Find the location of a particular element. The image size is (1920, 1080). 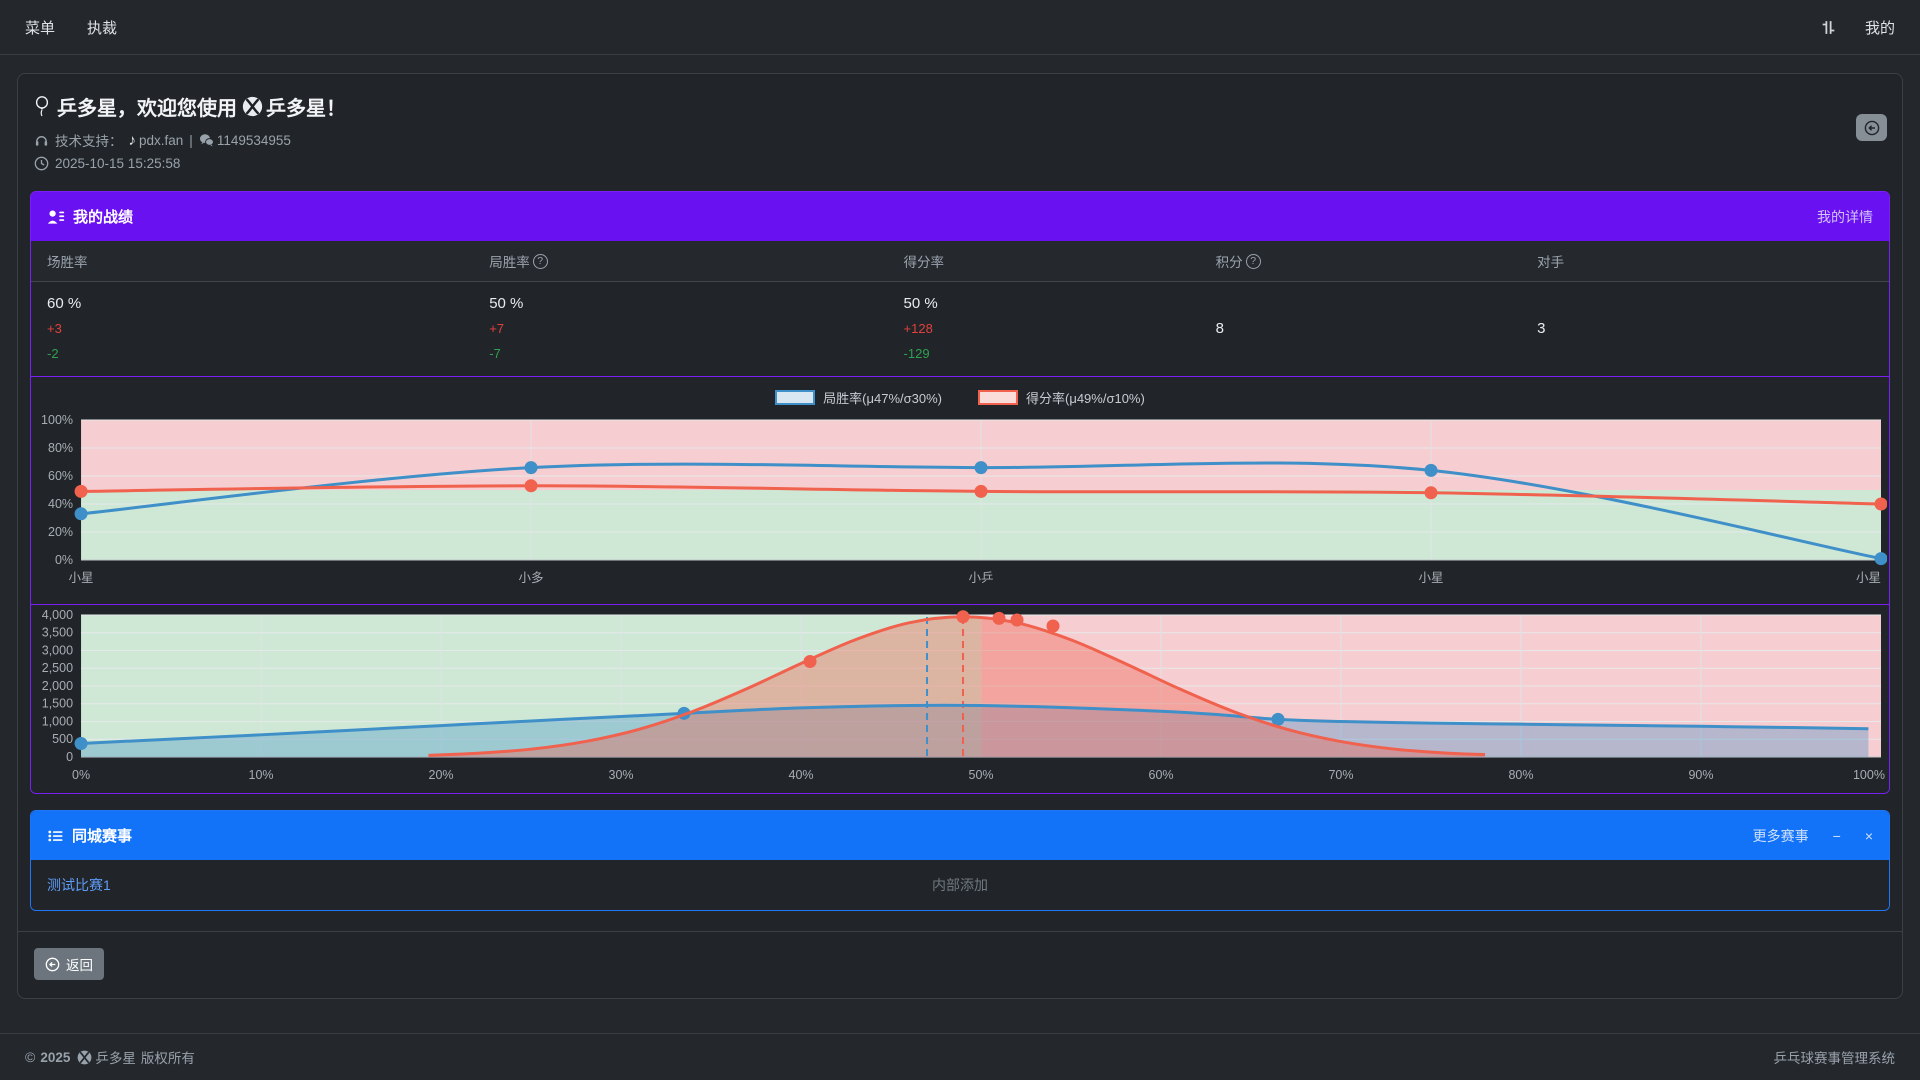

footer-system-name: 乒乓球赛事管理系统 is located at coordinates (1834, 1058).